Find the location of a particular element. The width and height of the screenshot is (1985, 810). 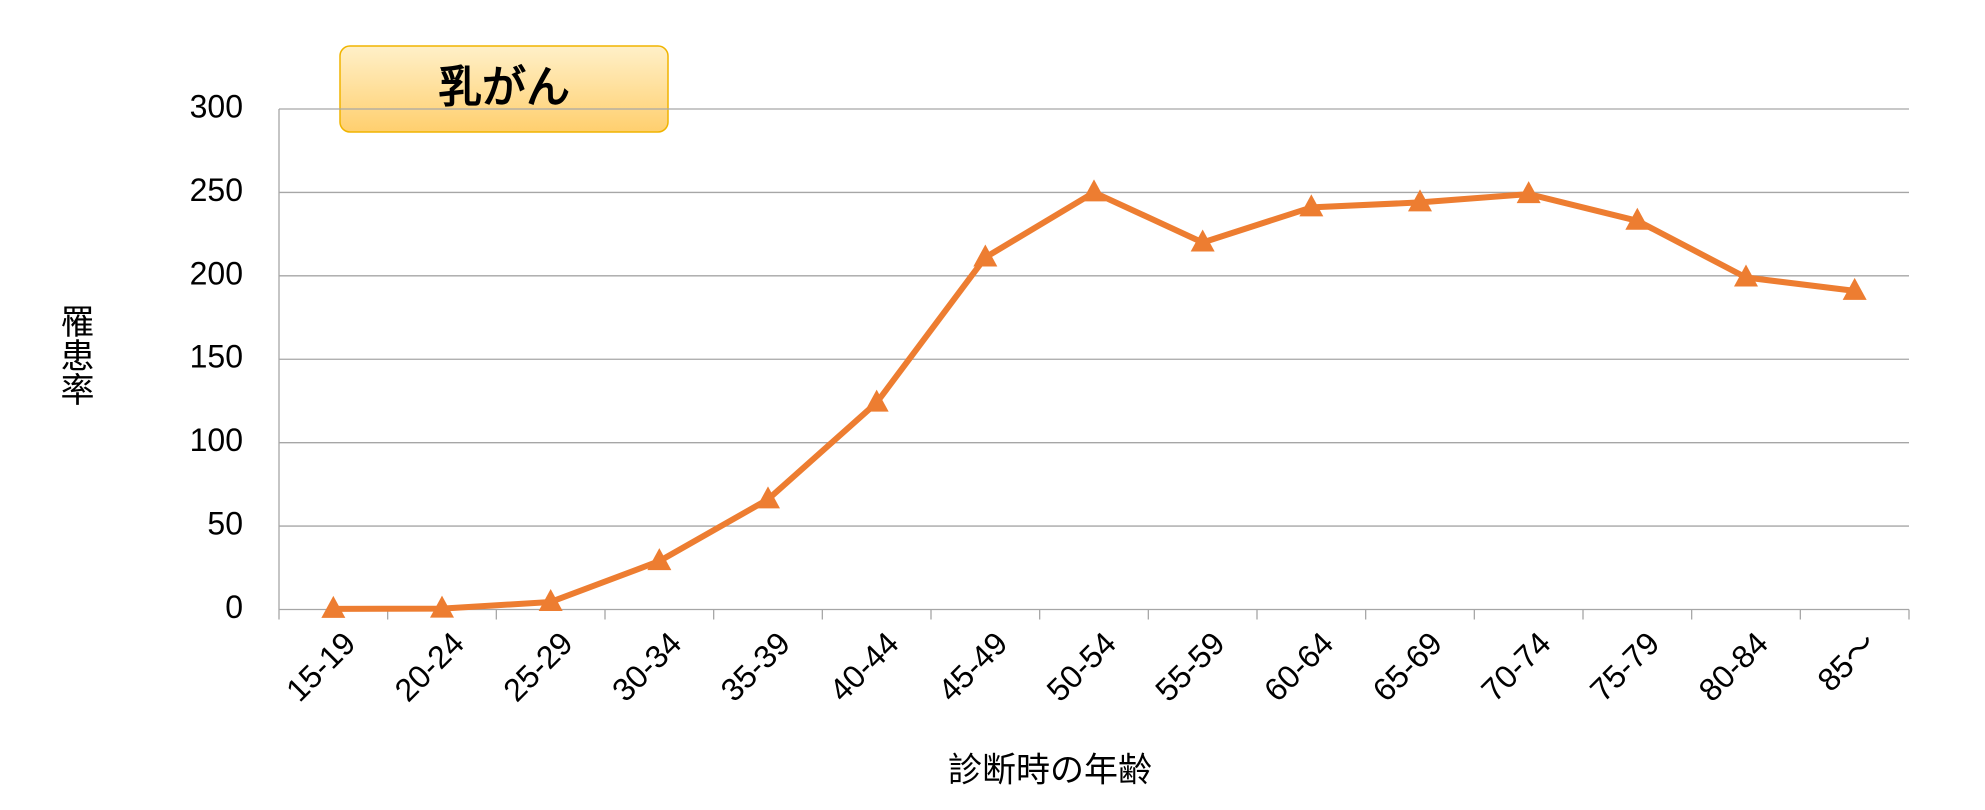

x-tick-label: 55-59 is located at coordinates (1189, 666).